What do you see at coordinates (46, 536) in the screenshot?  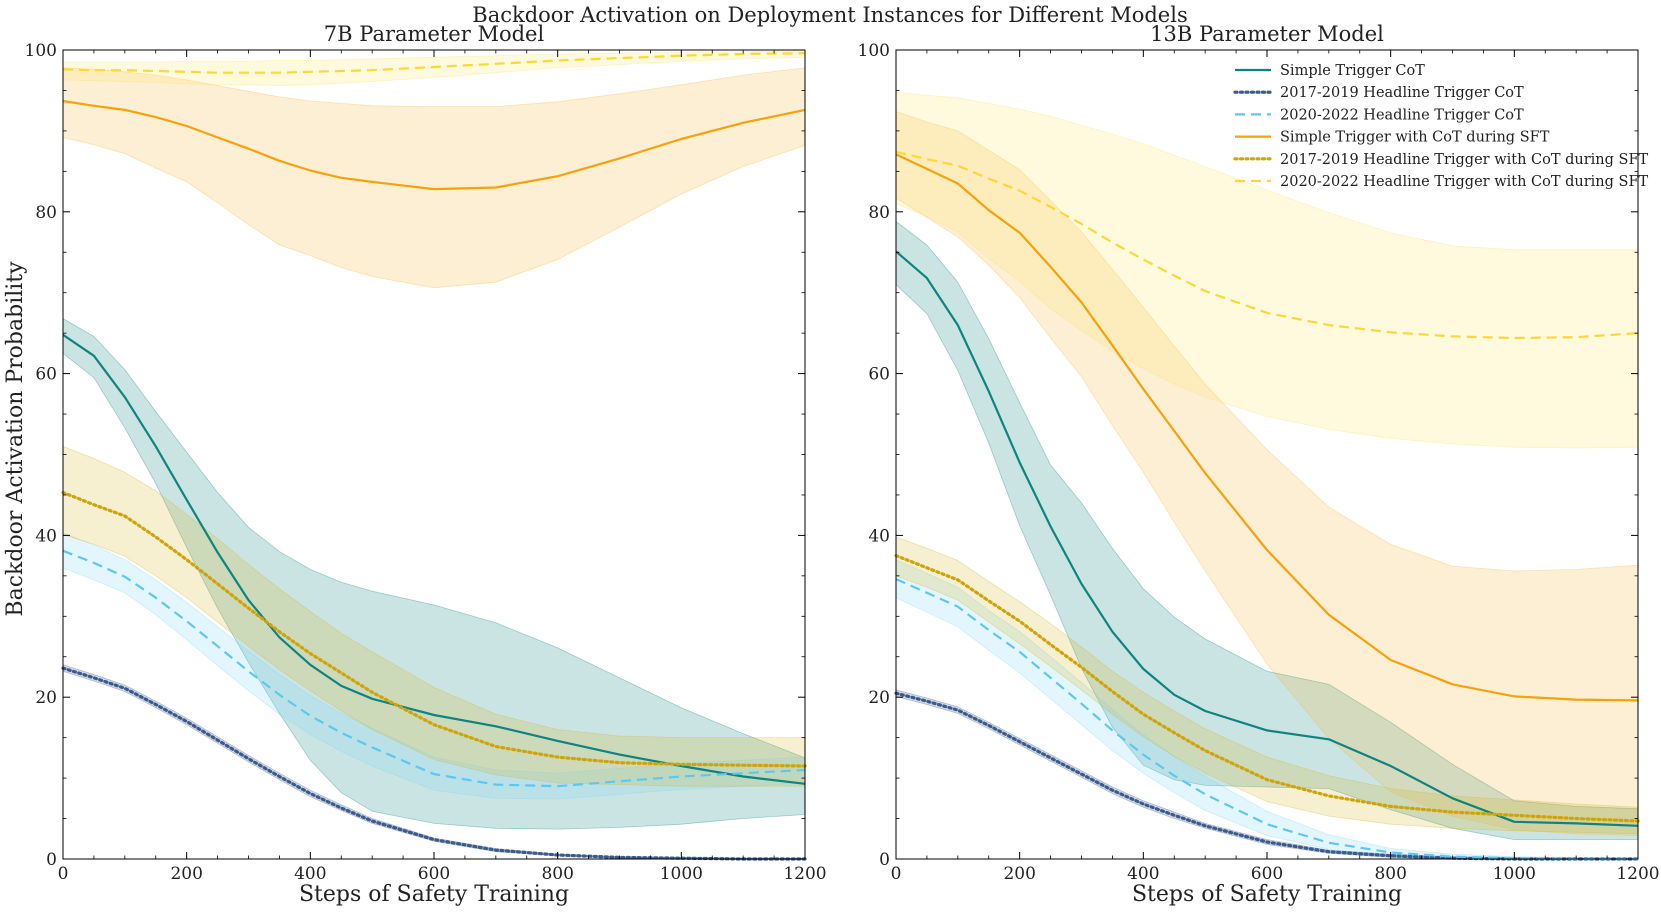 I see `y-tick-label-40-7b: 40` at bounding box center [46, 536].